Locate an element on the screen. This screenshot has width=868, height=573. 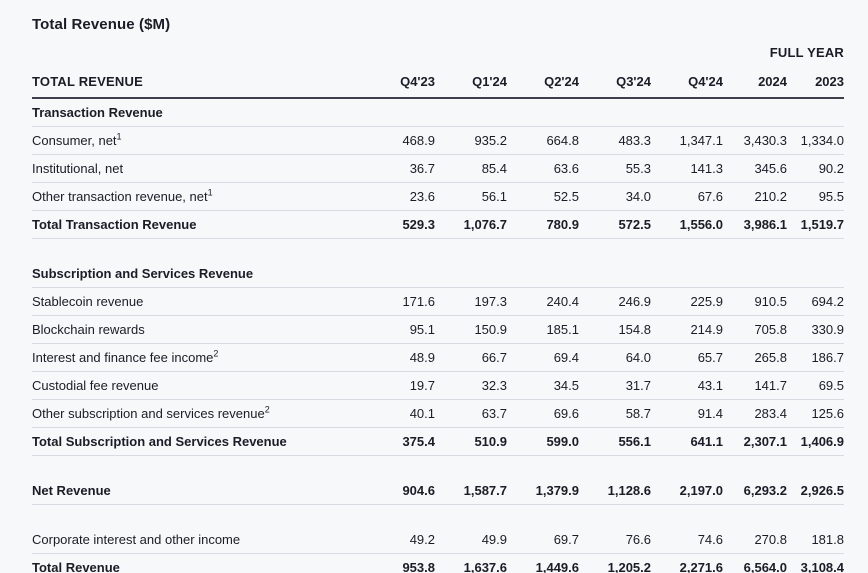
cell-value: 181.8 is located at coordinates (815, 540).